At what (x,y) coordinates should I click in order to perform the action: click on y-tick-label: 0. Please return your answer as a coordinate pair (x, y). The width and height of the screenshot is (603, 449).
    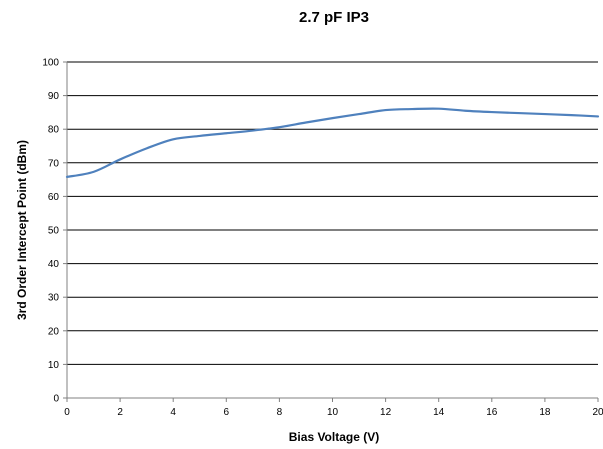
    Looking at the image, I should click on (56, 399).